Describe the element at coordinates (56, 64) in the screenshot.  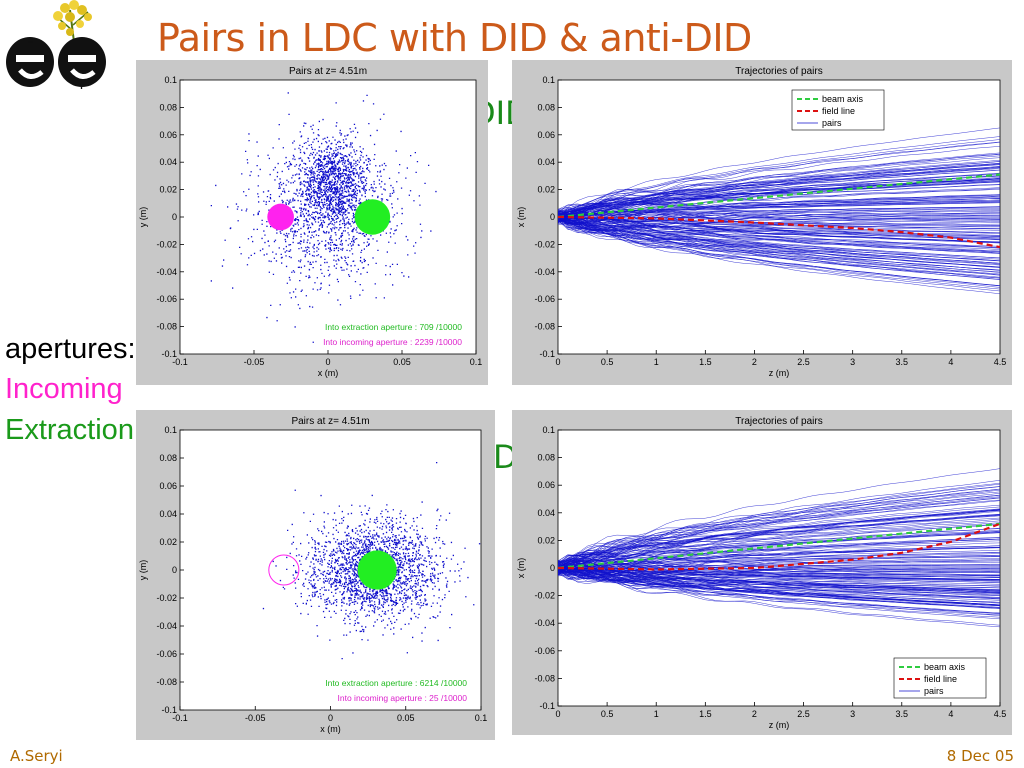
I see `ee-letters: − +` at that location.